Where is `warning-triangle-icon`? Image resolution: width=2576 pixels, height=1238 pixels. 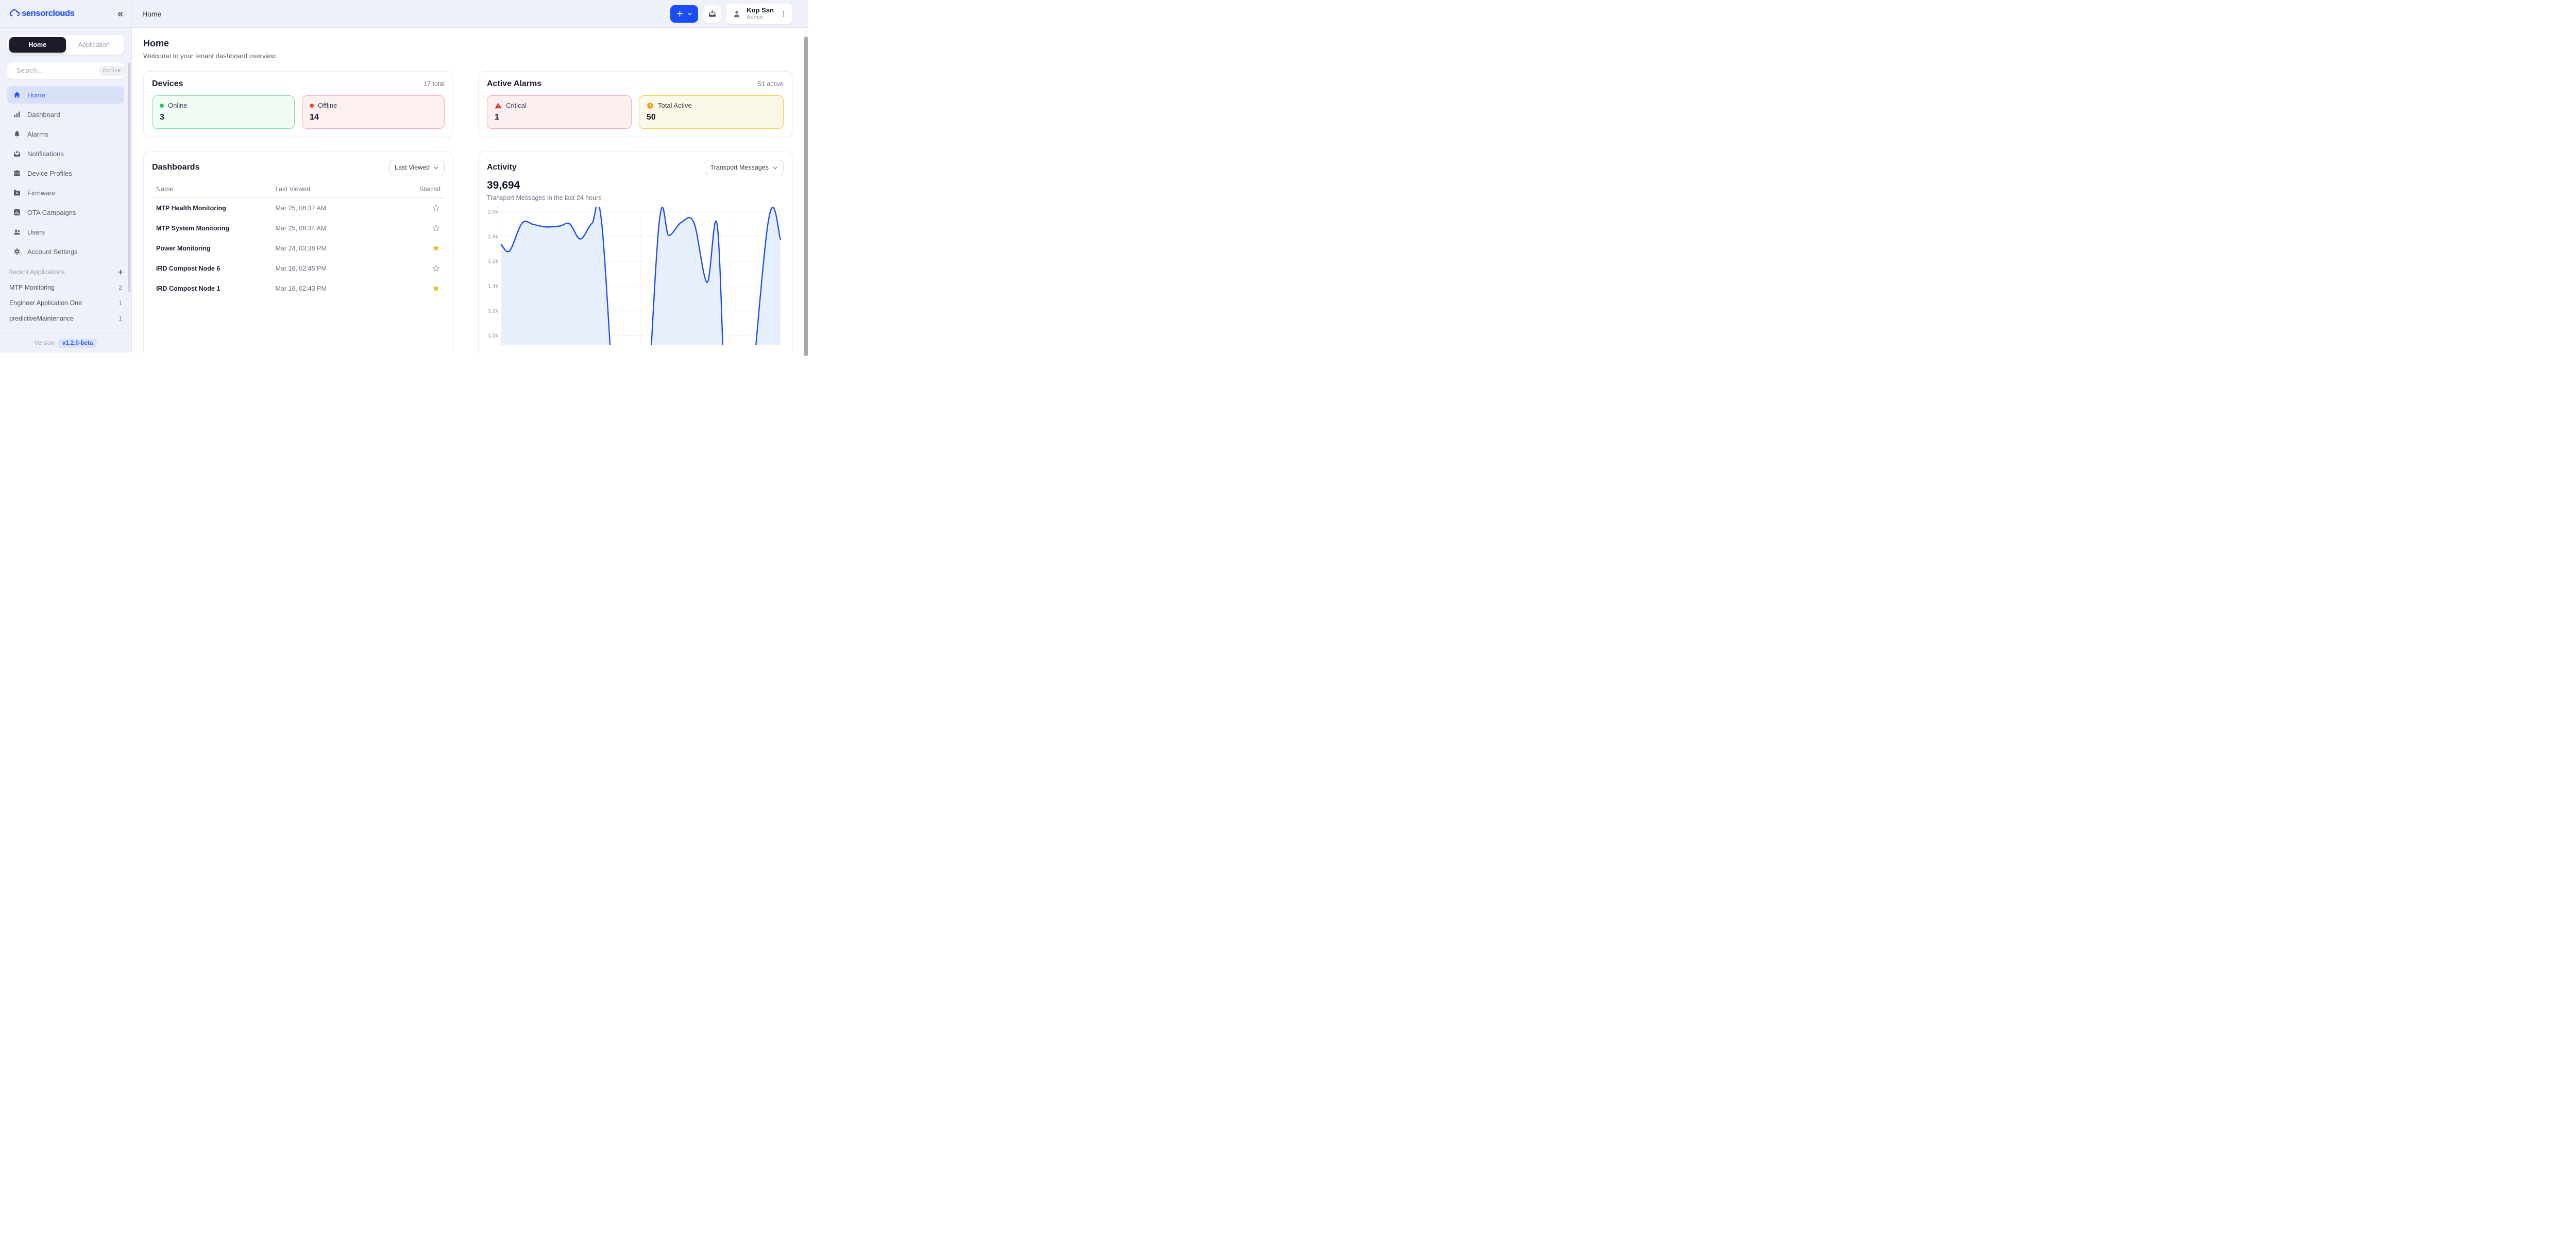 warning-triangle-icon is located at coordinates (498, 105).